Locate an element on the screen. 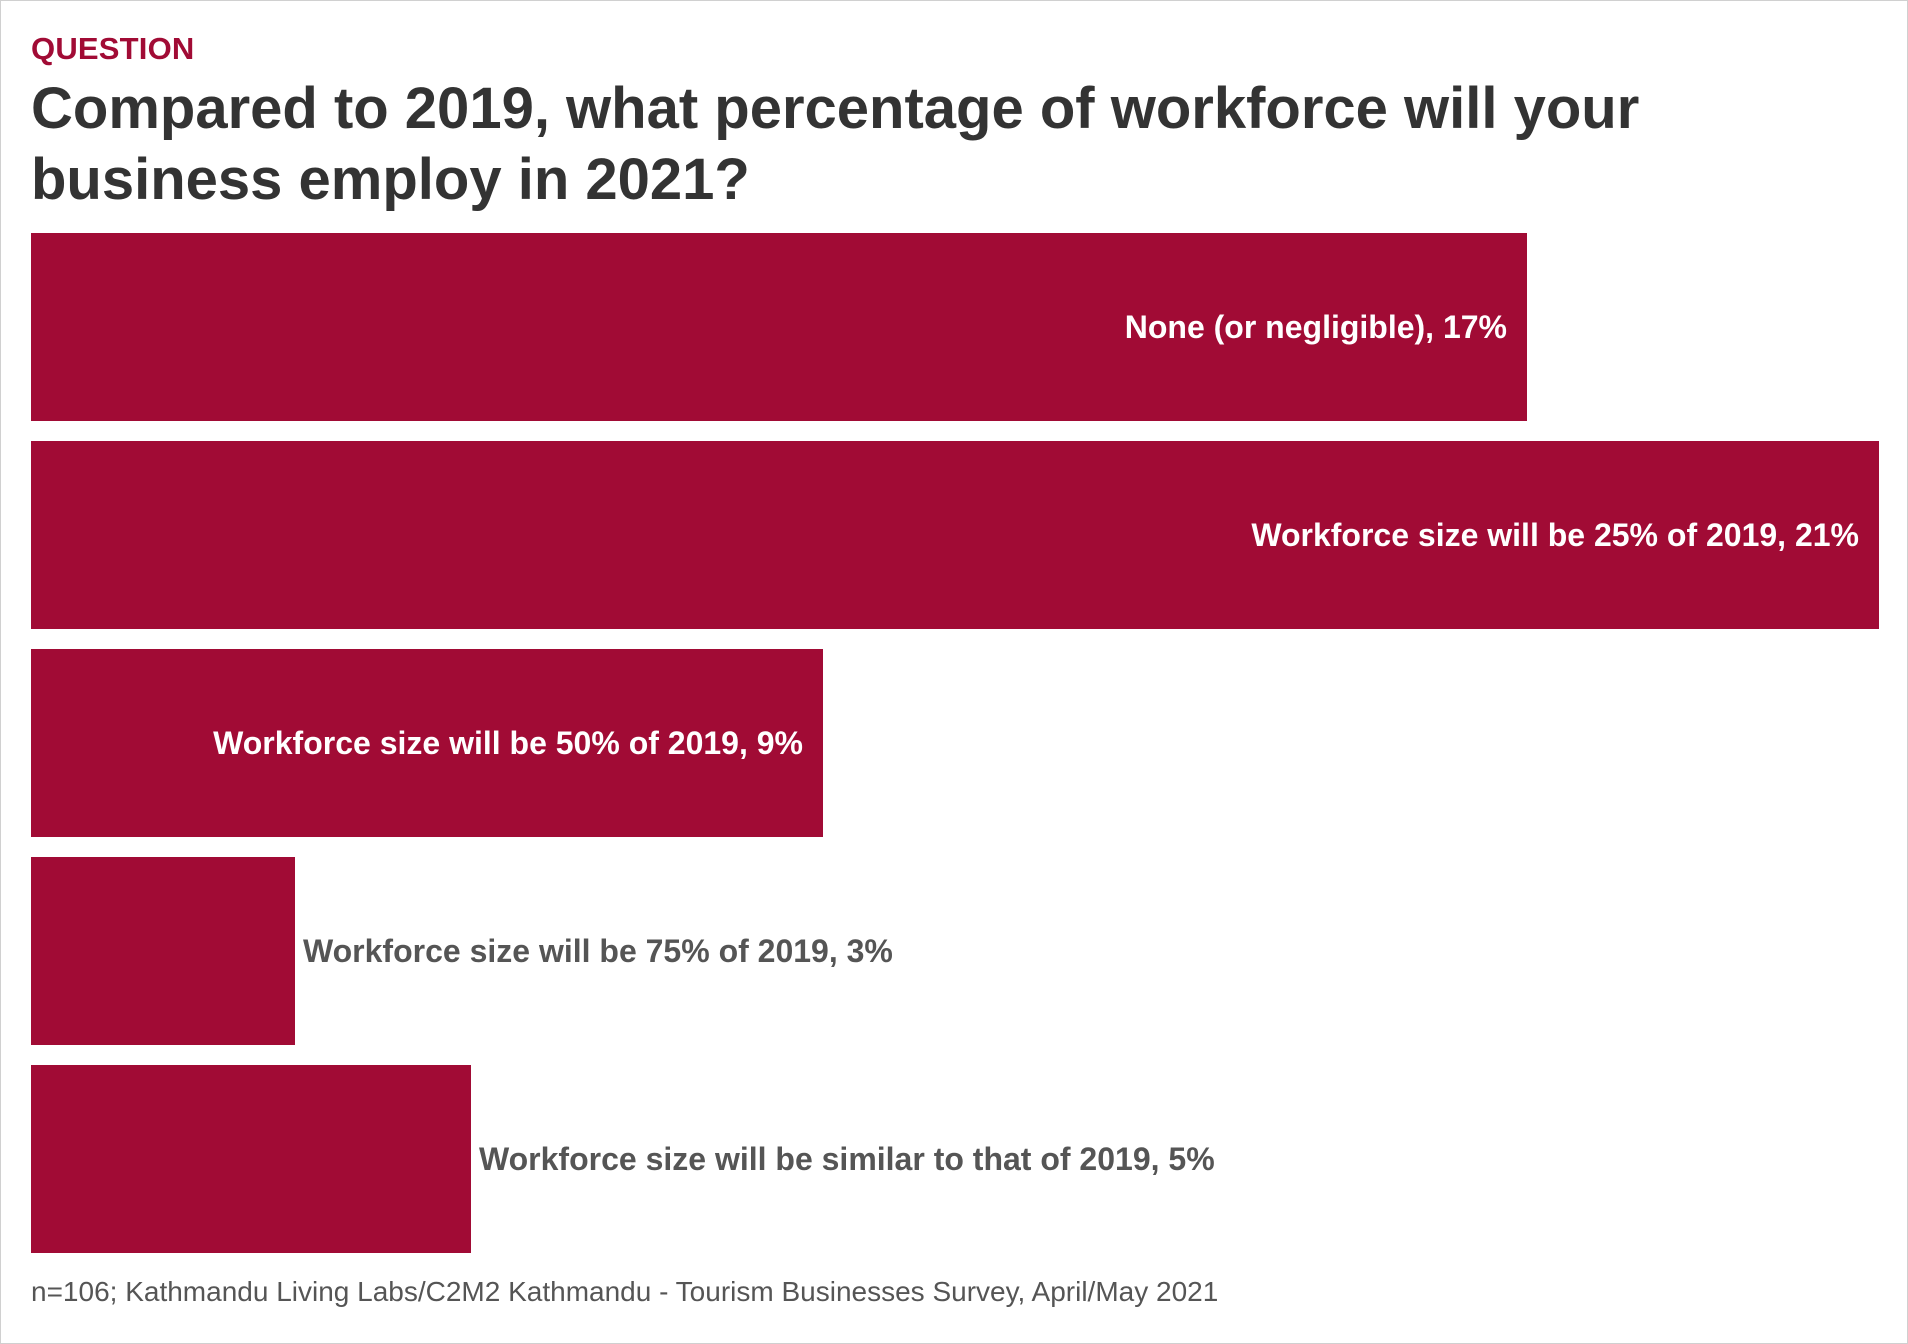 The height and width of the screenshot is (1344, 1908). bar-label-2: Workforce size will be 25% of 2019, 21% is located at coordinates (1555, 535).